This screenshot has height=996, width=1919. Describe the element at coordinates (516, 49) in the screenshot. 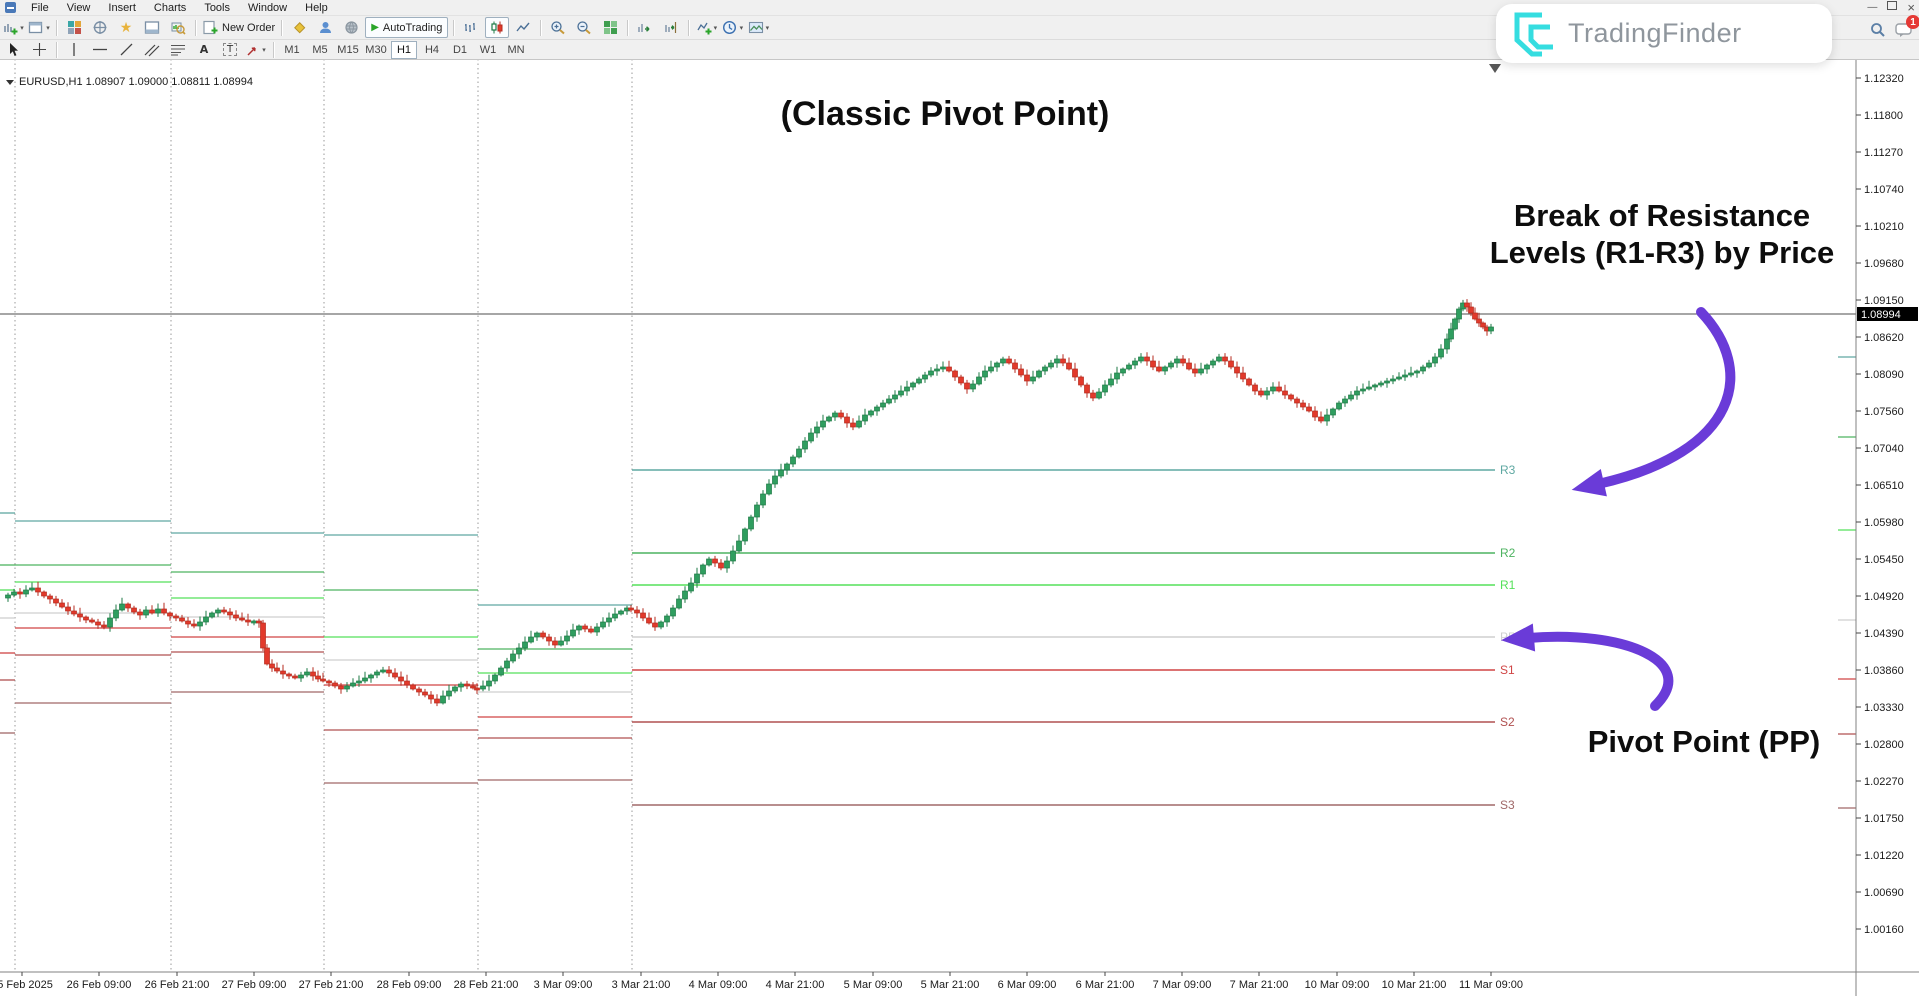

I see `timeframe-mn: MN` at that location.